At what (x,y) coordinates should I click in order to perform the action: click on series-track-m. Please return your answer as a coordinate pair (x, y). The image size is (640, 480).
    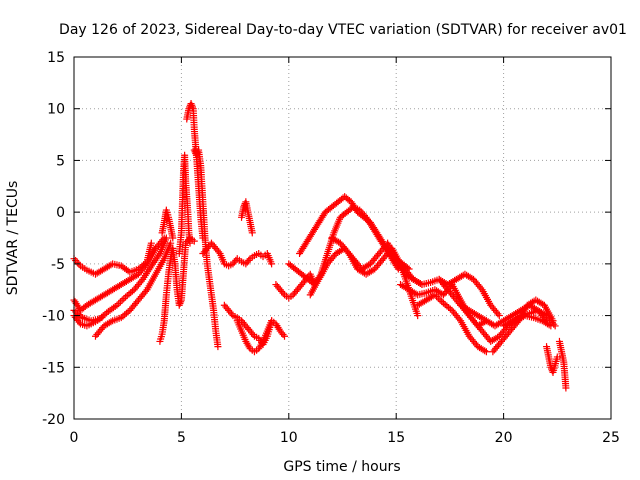
    Looking at the image, I should click on (261, 336).